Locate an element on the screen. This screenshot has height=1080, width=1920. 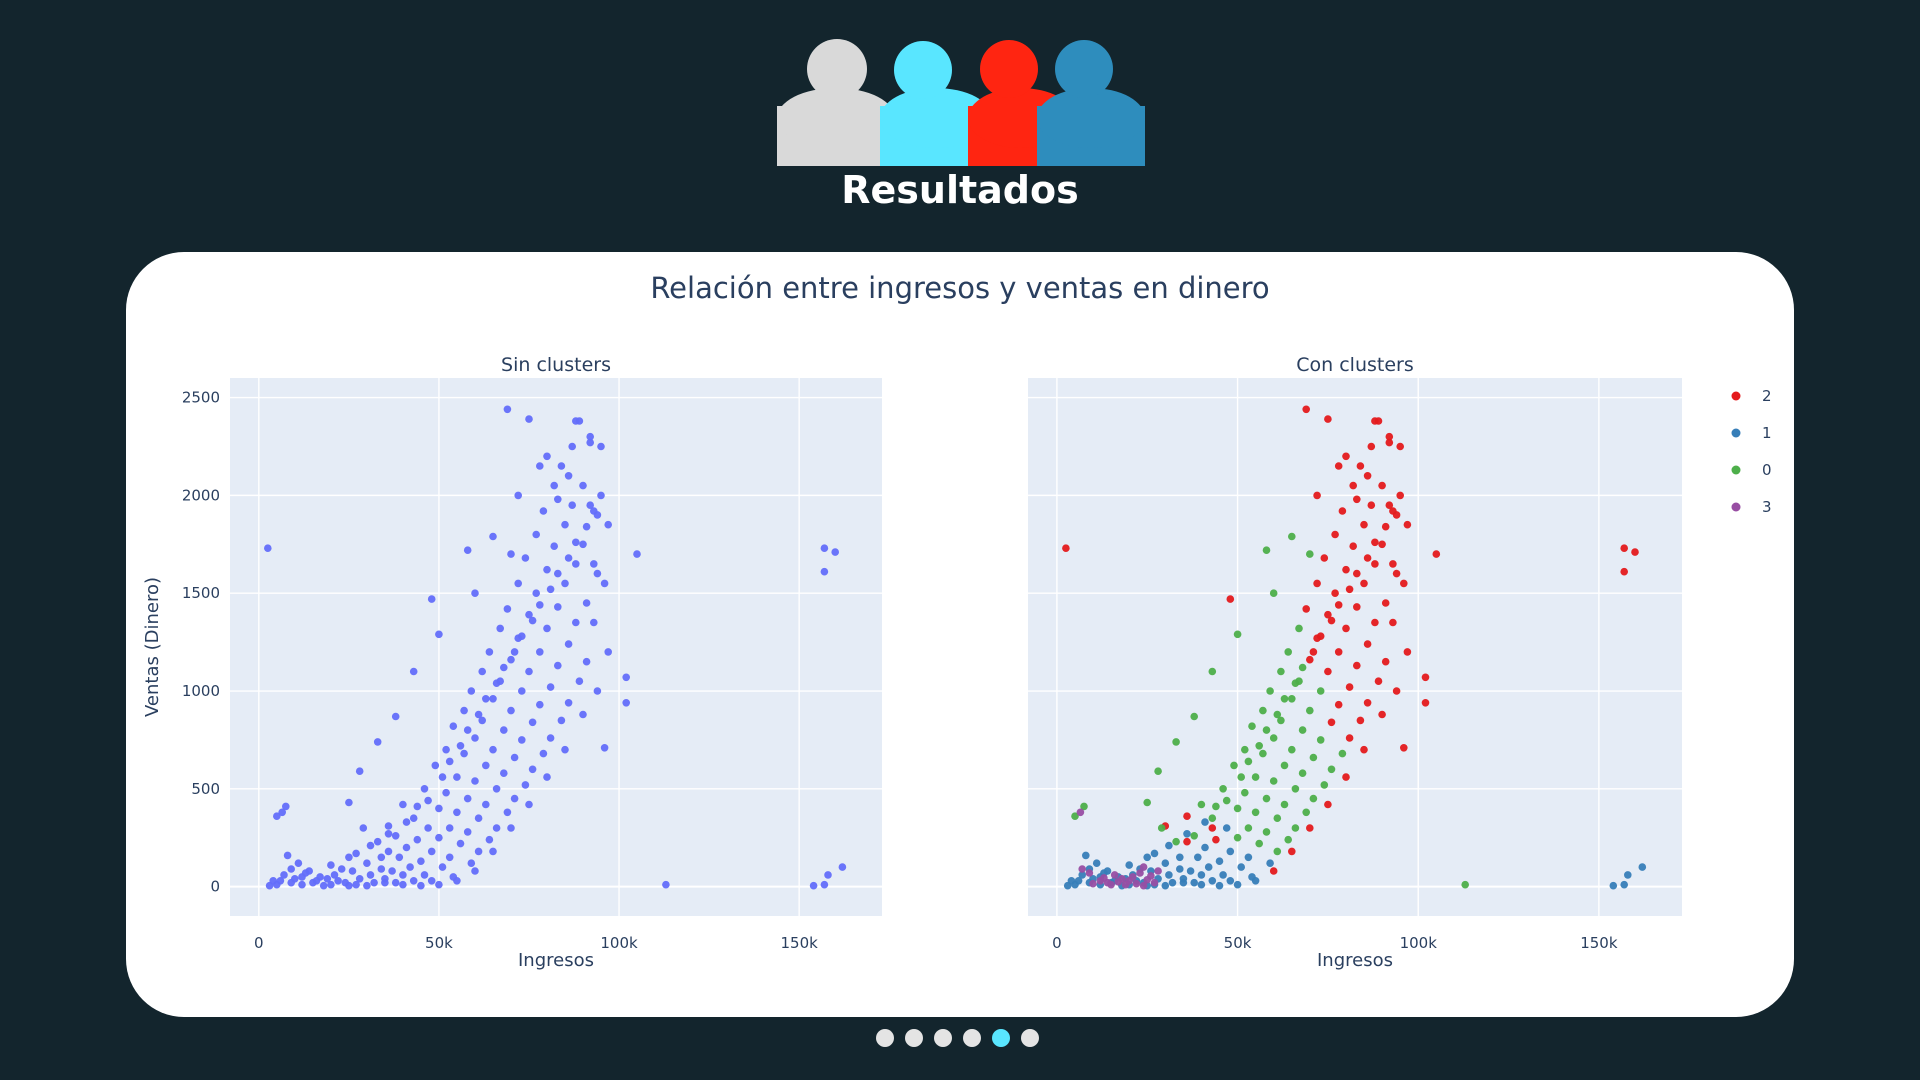
legend-item-3: 3 is located at coordinates (1751, 507).